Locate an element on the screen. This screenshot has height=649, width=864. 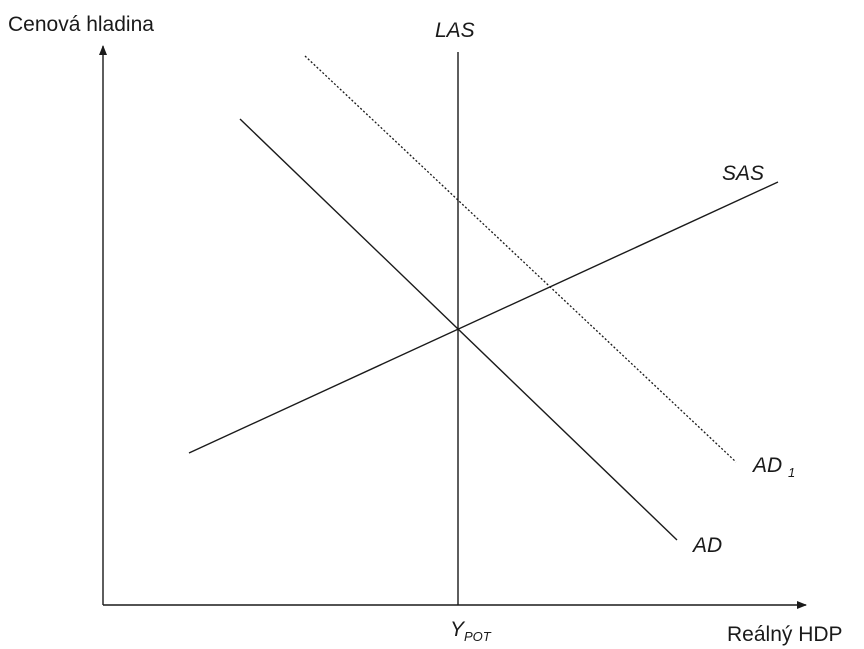
ypot-label: Y is located at coordinates (458, 629).